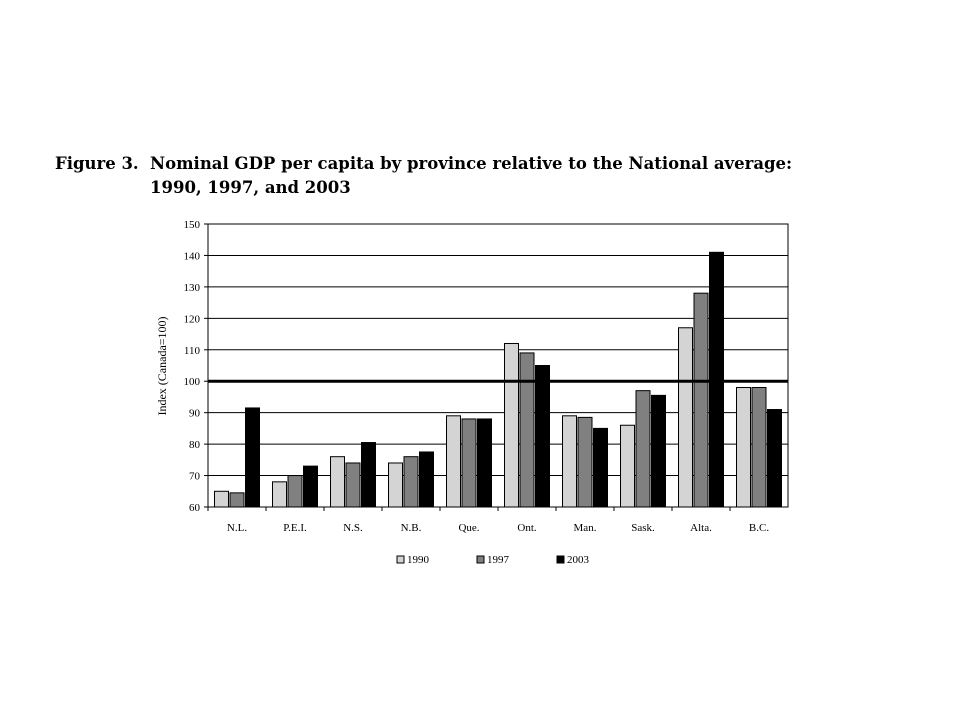 This screenshot has width=960, height=720. Describe the element at coordinates (337, 482) in the screenshot. I see `bar-ns-1990` at that location.